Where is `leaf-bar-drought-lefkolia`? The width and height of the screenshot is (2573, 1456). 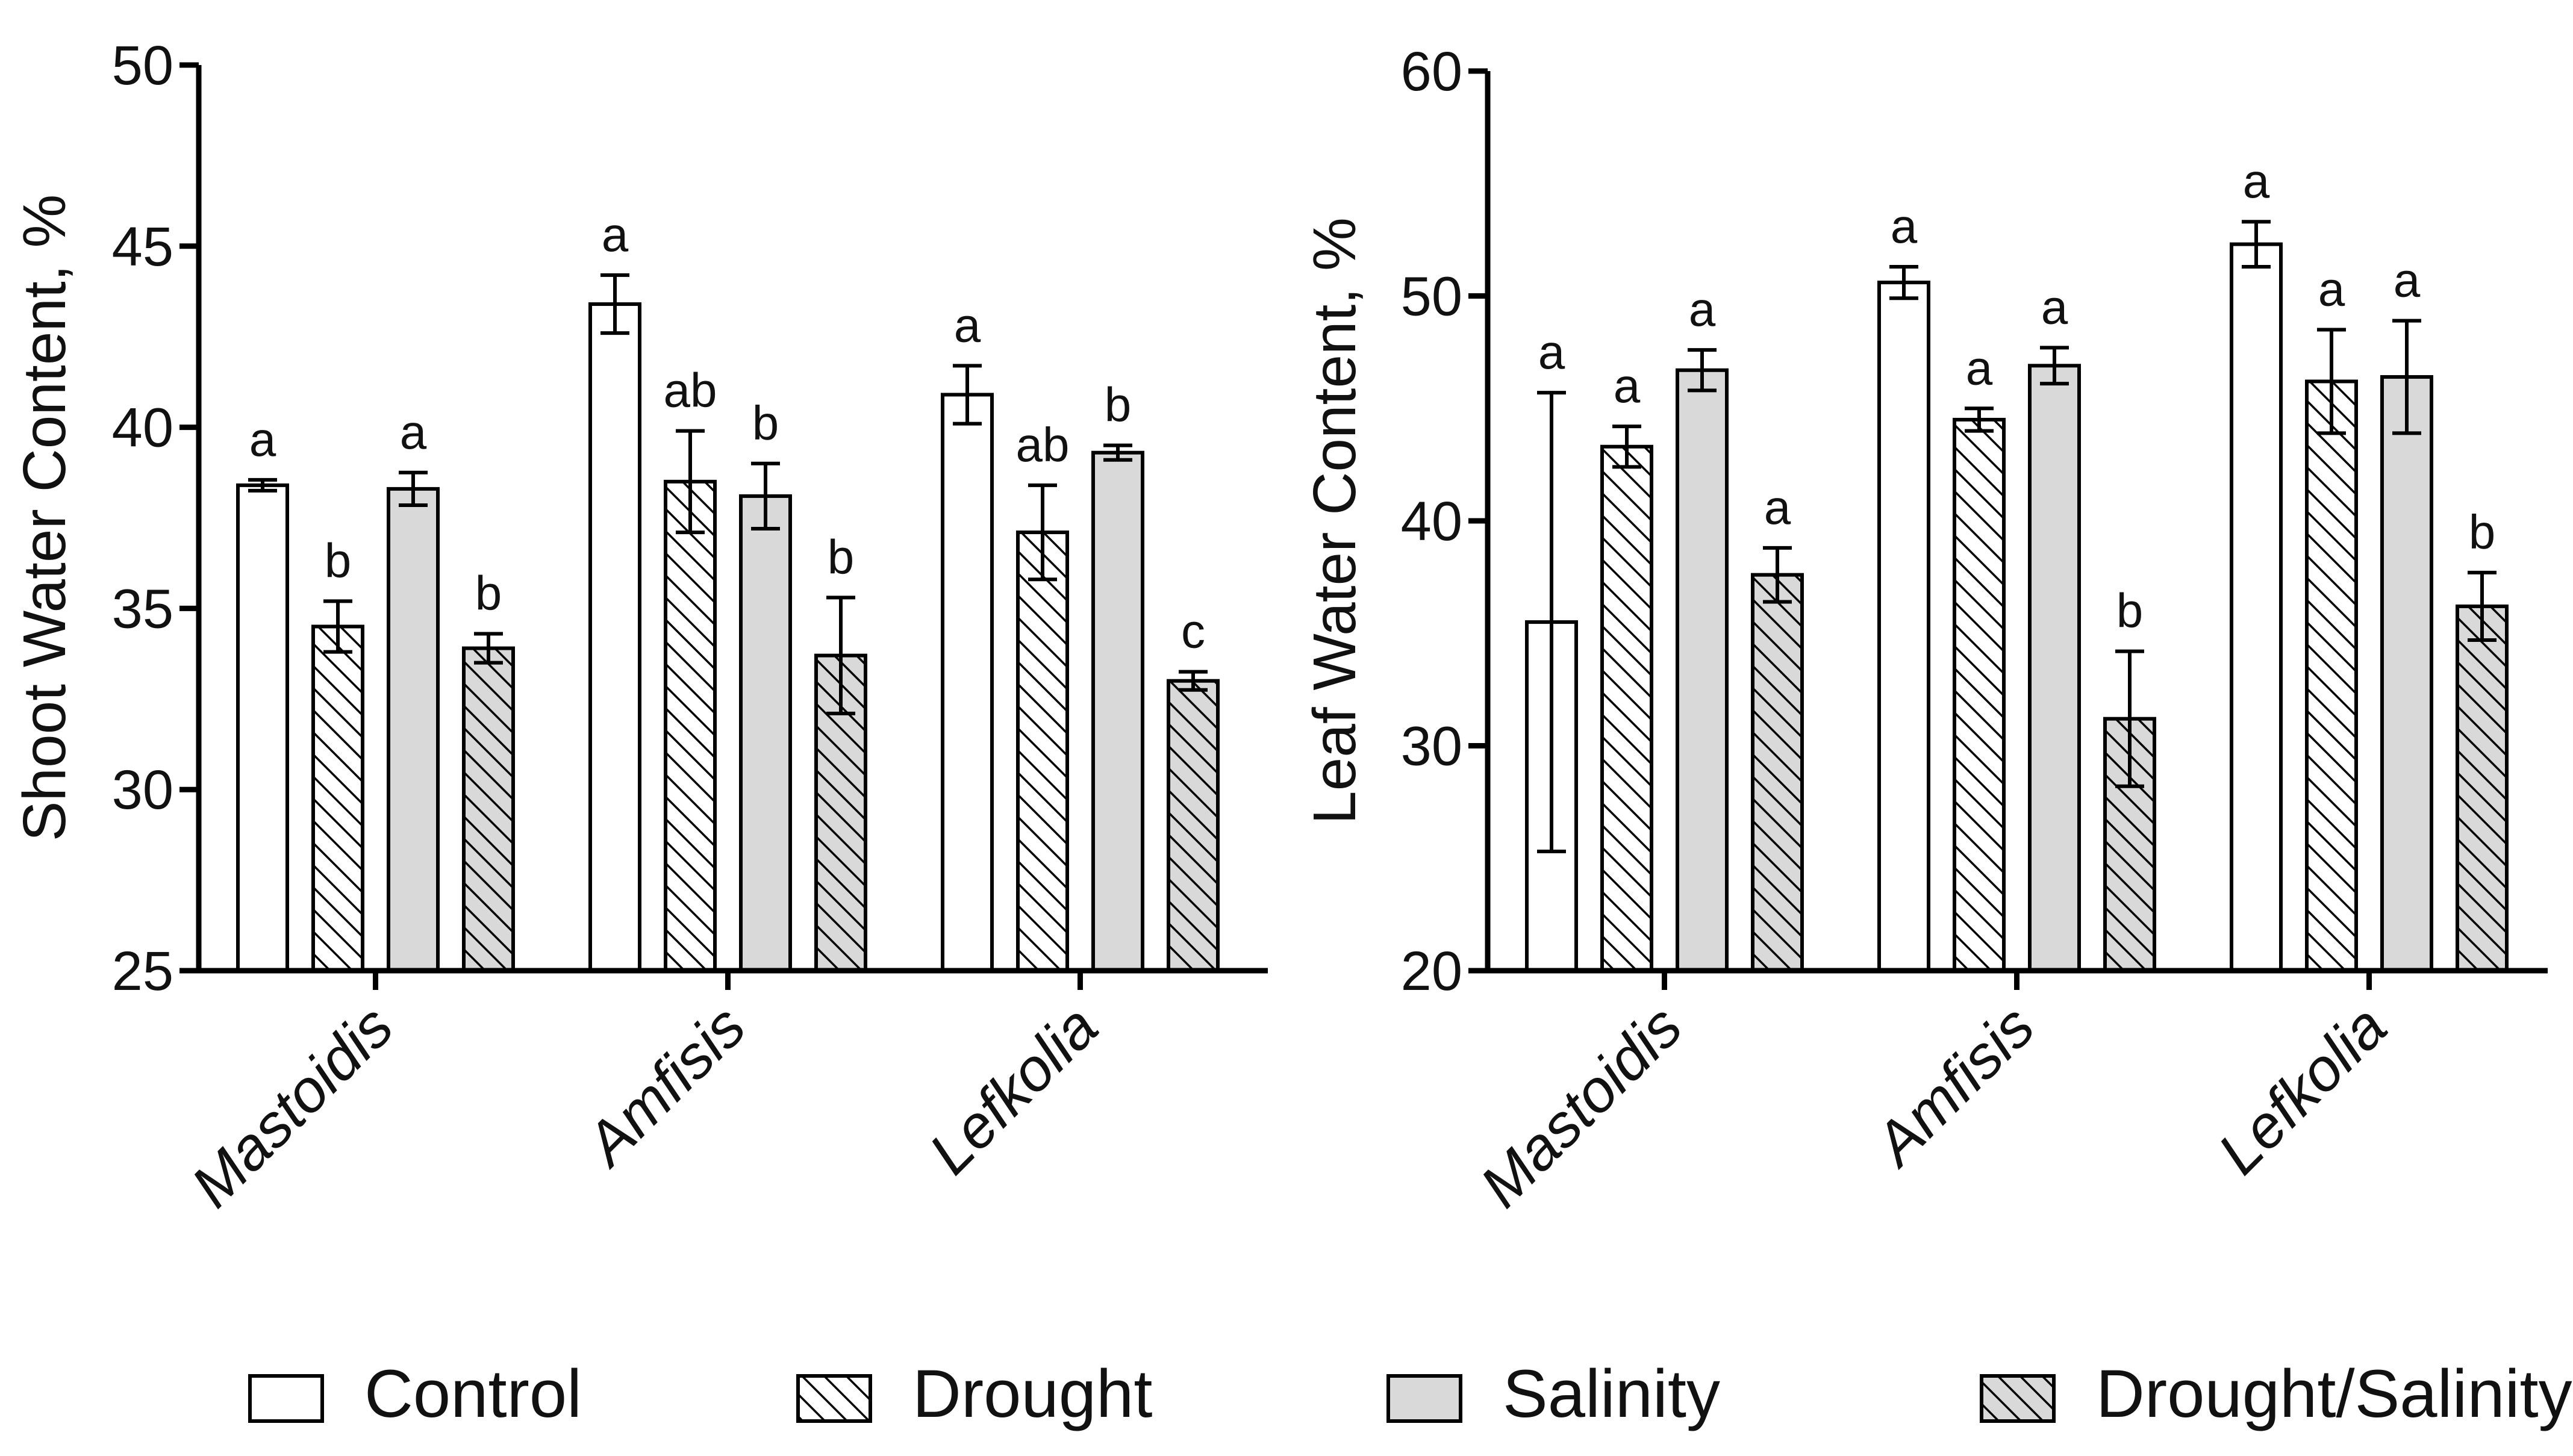
leaf-bar-drought-lefkolia is located at coordinates (2331, 675).